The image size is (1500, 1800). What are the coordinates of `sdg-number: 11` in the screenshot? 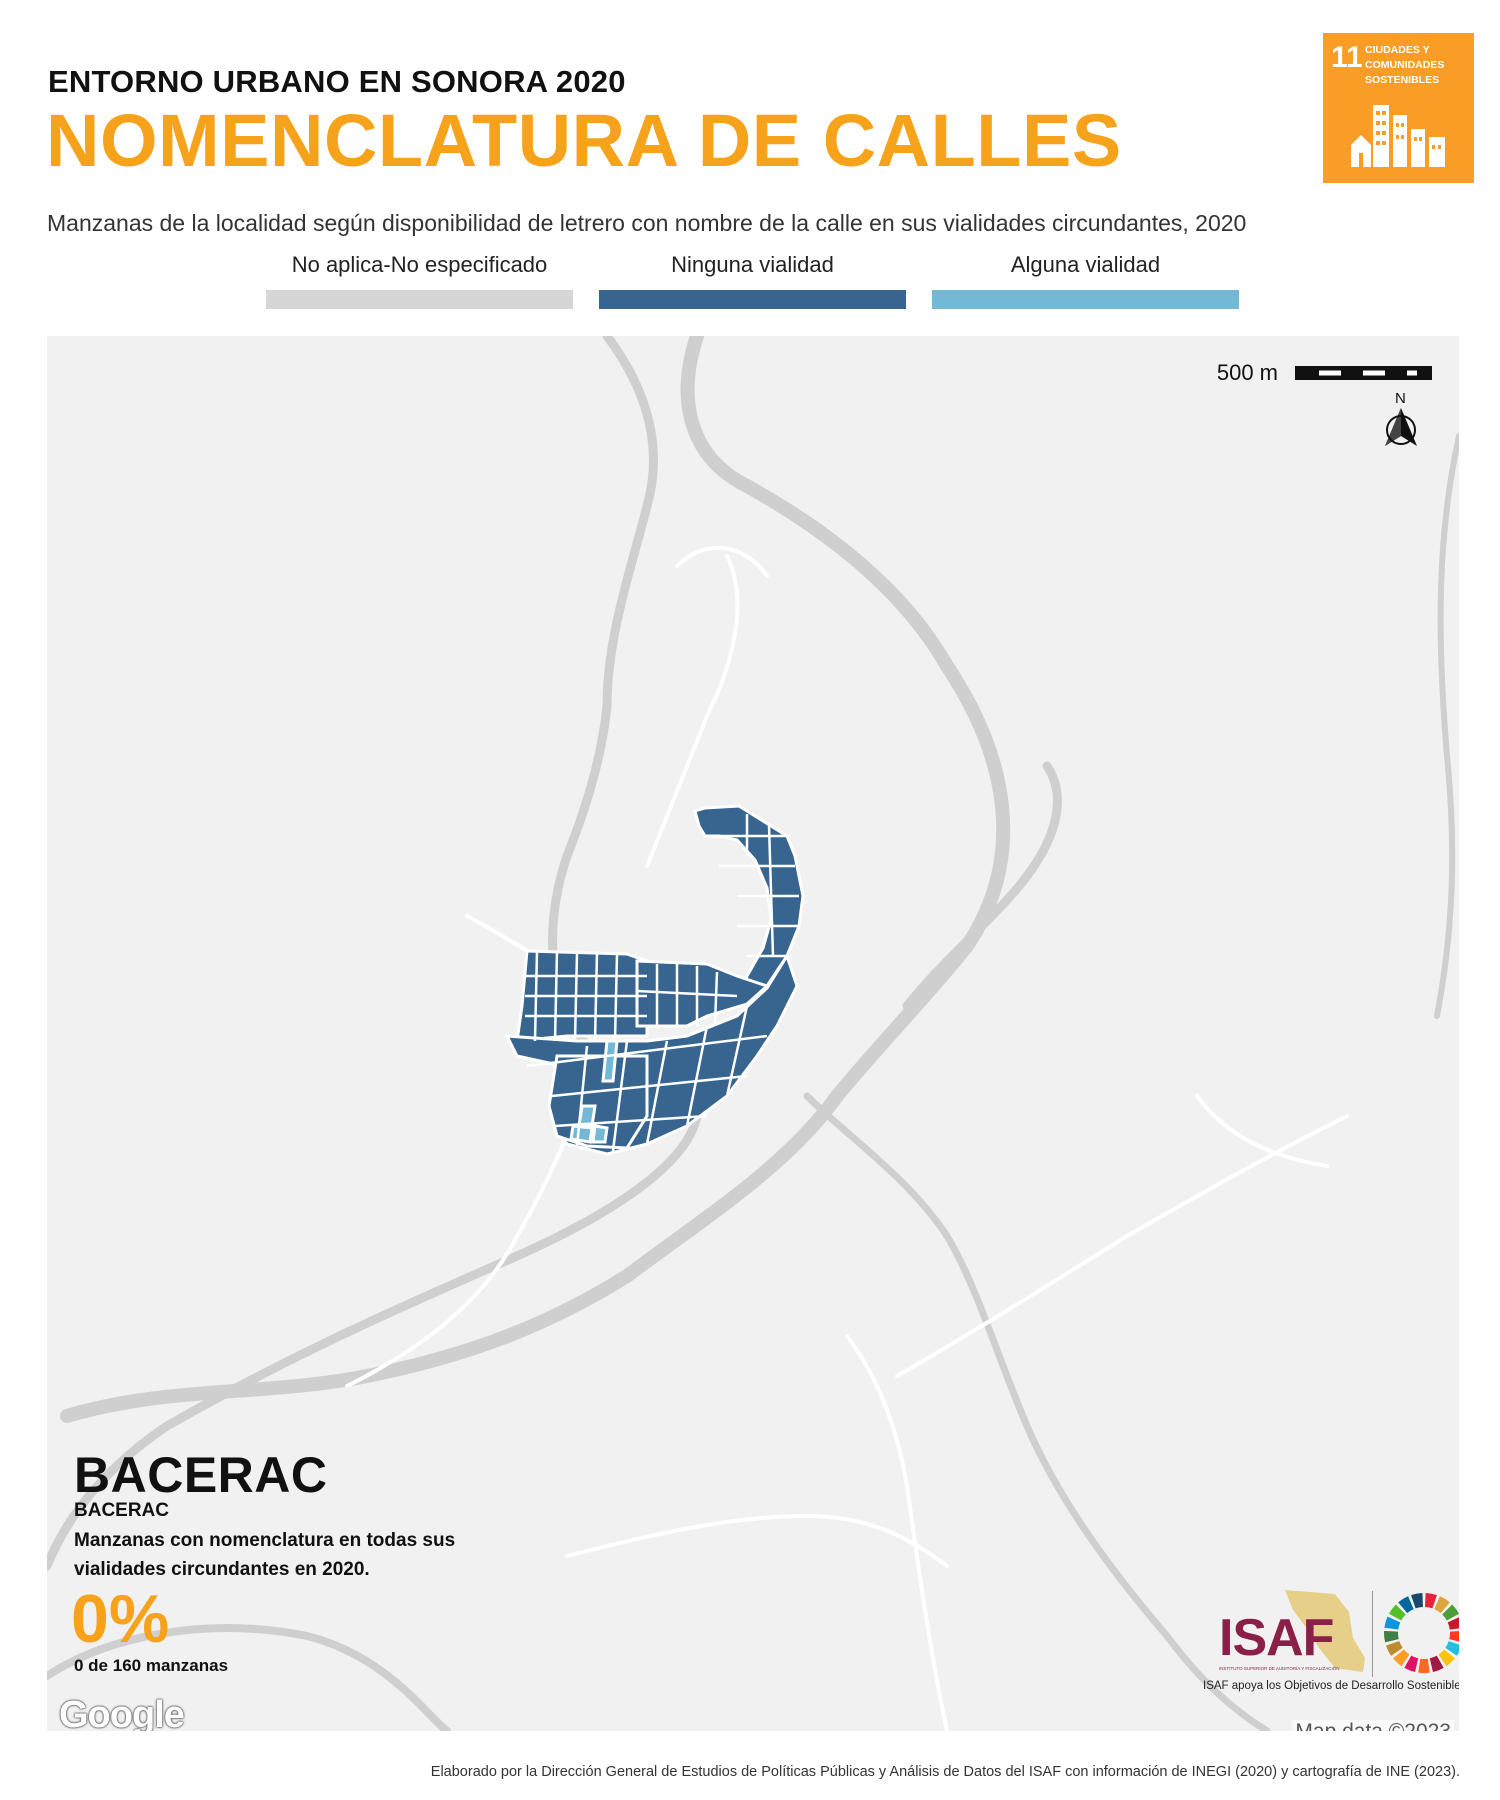 It's located at (1347, 57).